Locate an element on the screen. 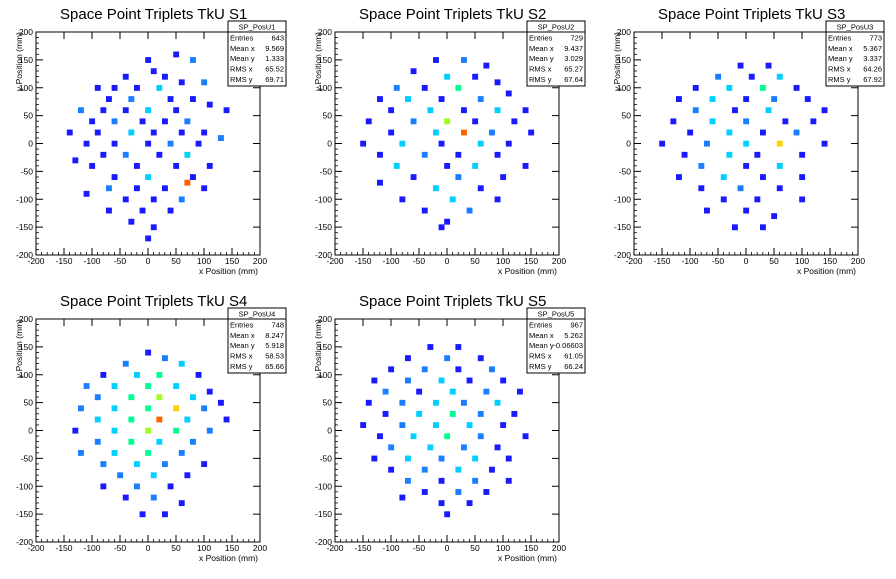 Image resolution: width=896 pixels, height=579 pixels. stats-label: Mean x is located at coordinates (840, 48).